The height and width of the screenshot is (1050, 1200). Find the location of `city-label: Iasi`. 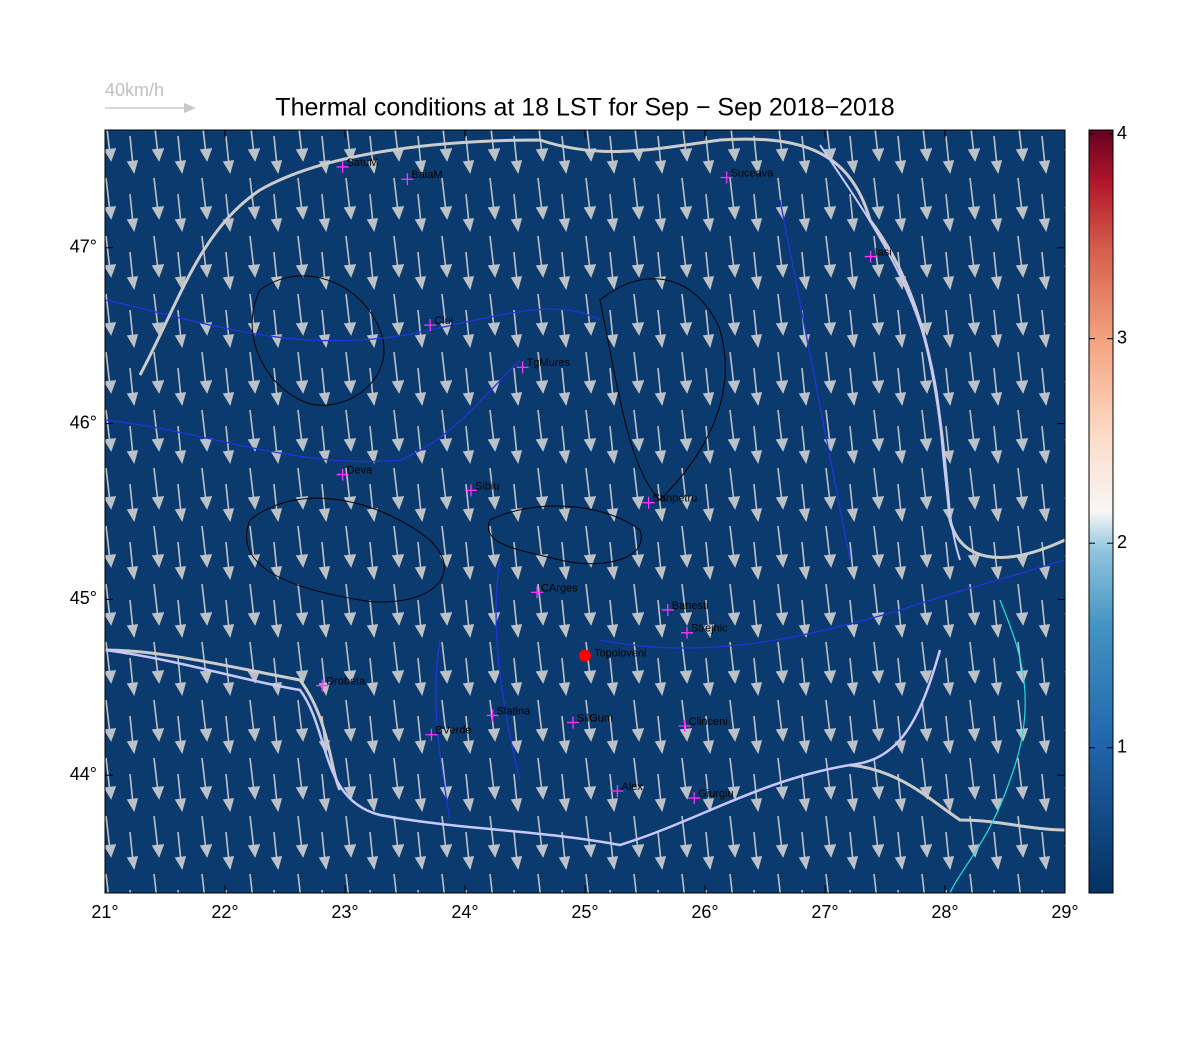

city-label: Iasi is located at coordinates (883, 252).